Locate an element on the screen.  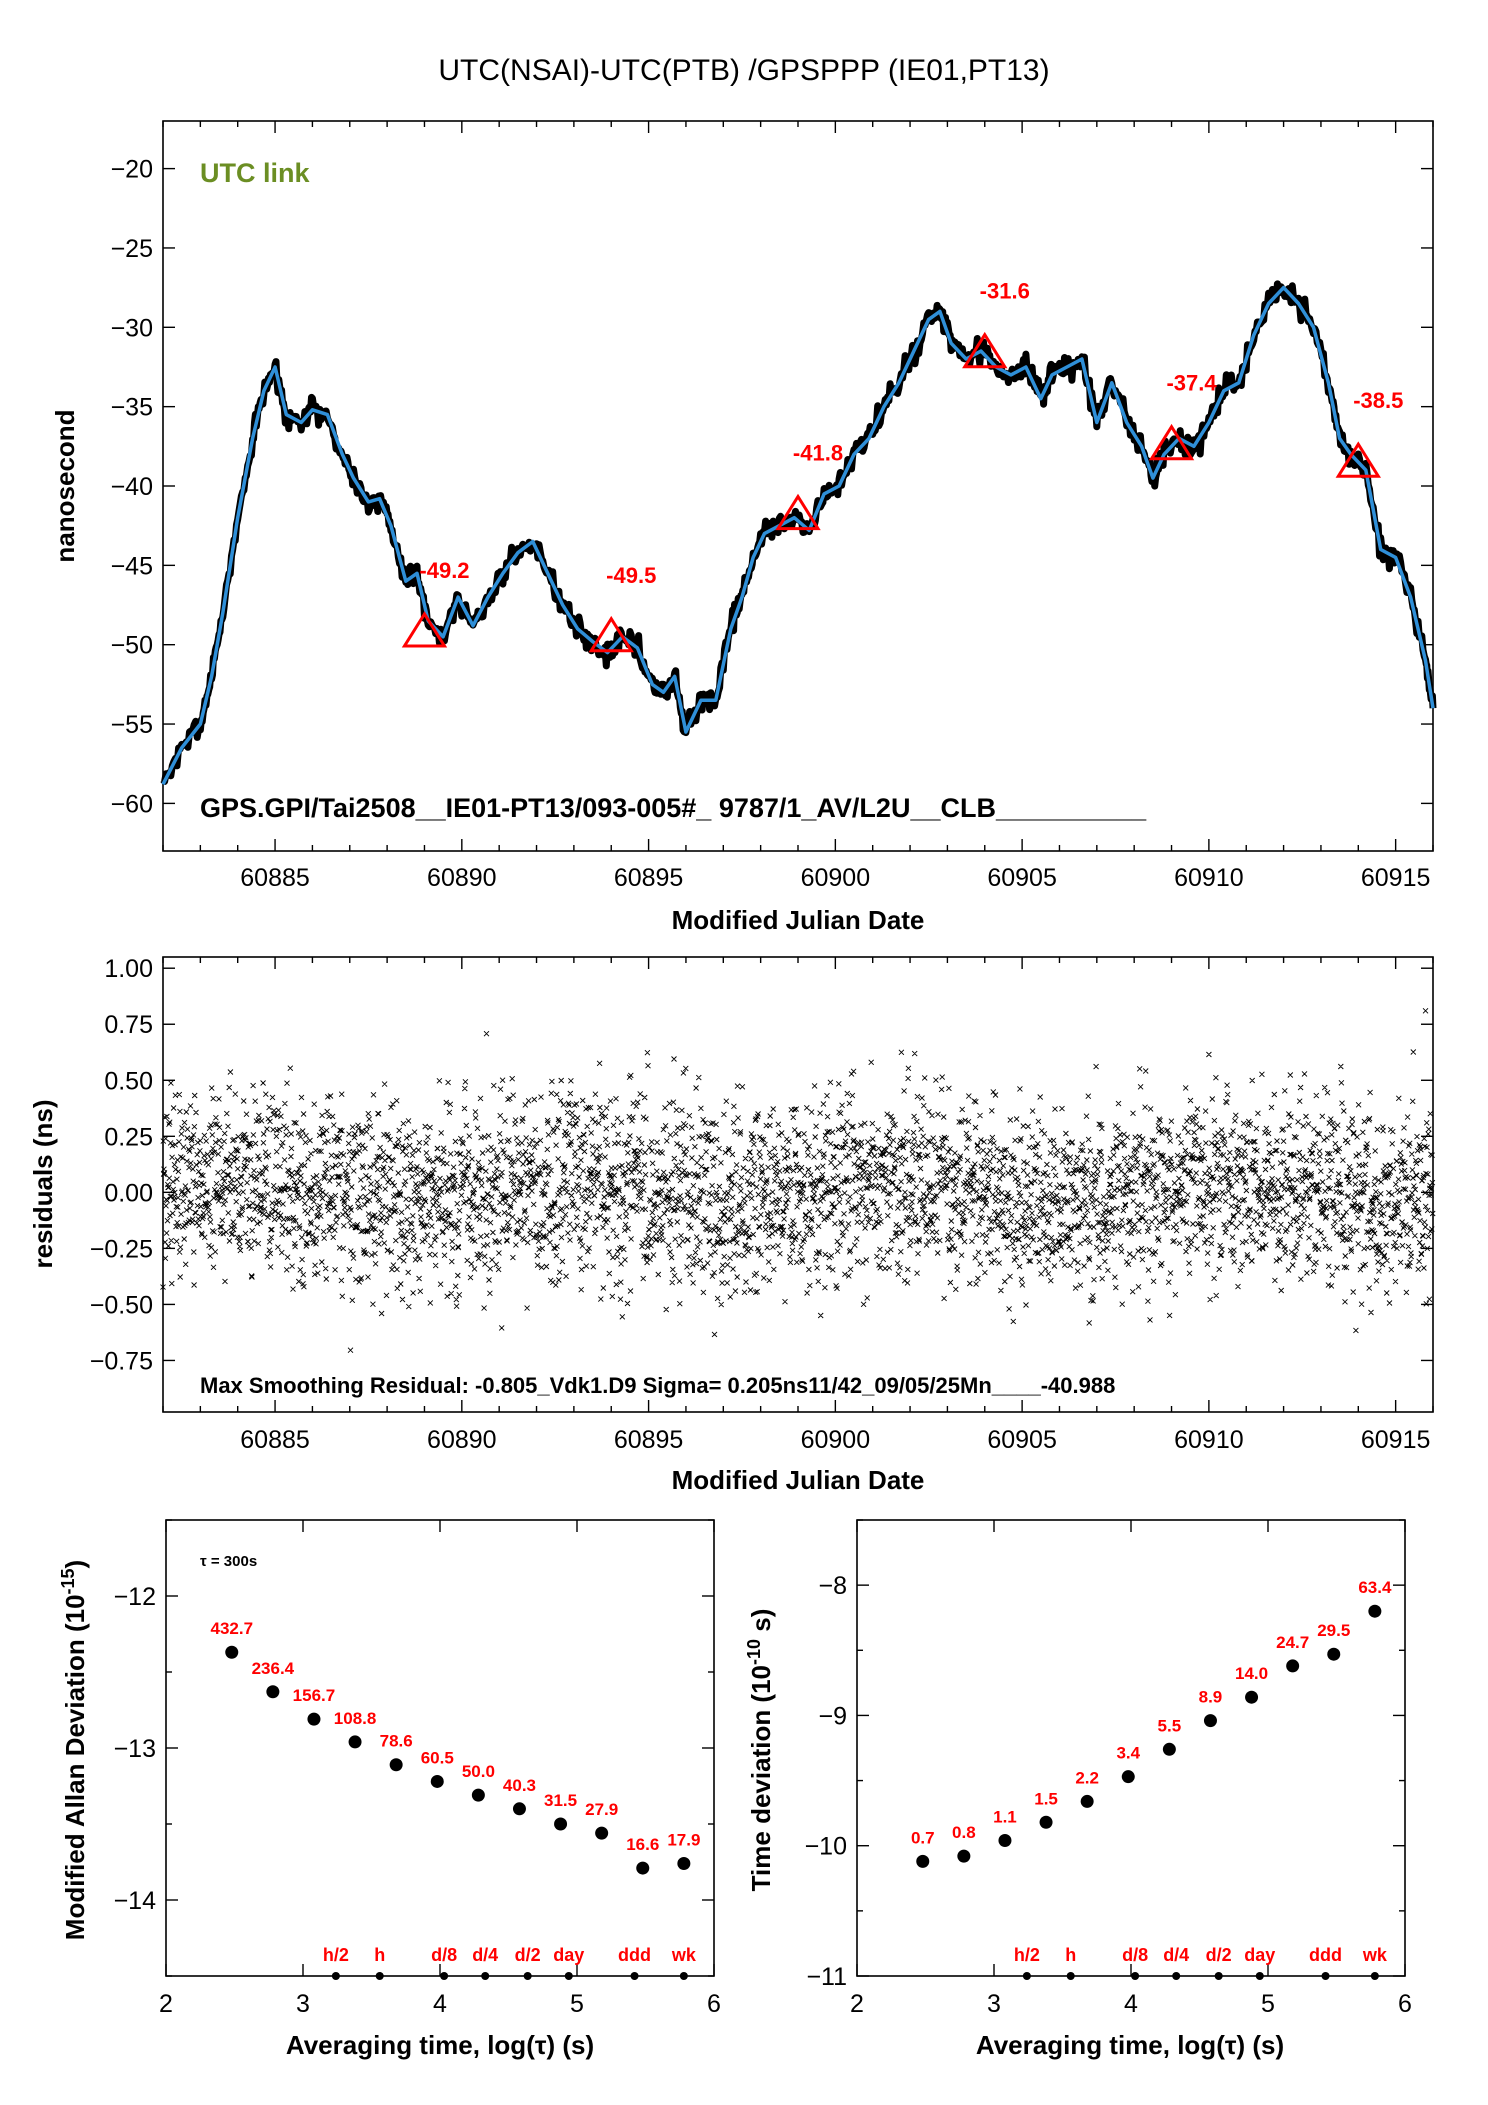
y-tick-label: −0.75 is located at coordinates (121, 1361).